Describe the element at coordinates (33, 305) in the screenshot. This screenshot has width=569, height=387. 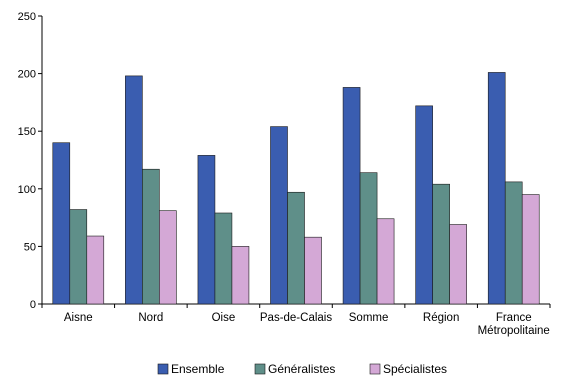
I see `y-tick-label: 0` at that location.